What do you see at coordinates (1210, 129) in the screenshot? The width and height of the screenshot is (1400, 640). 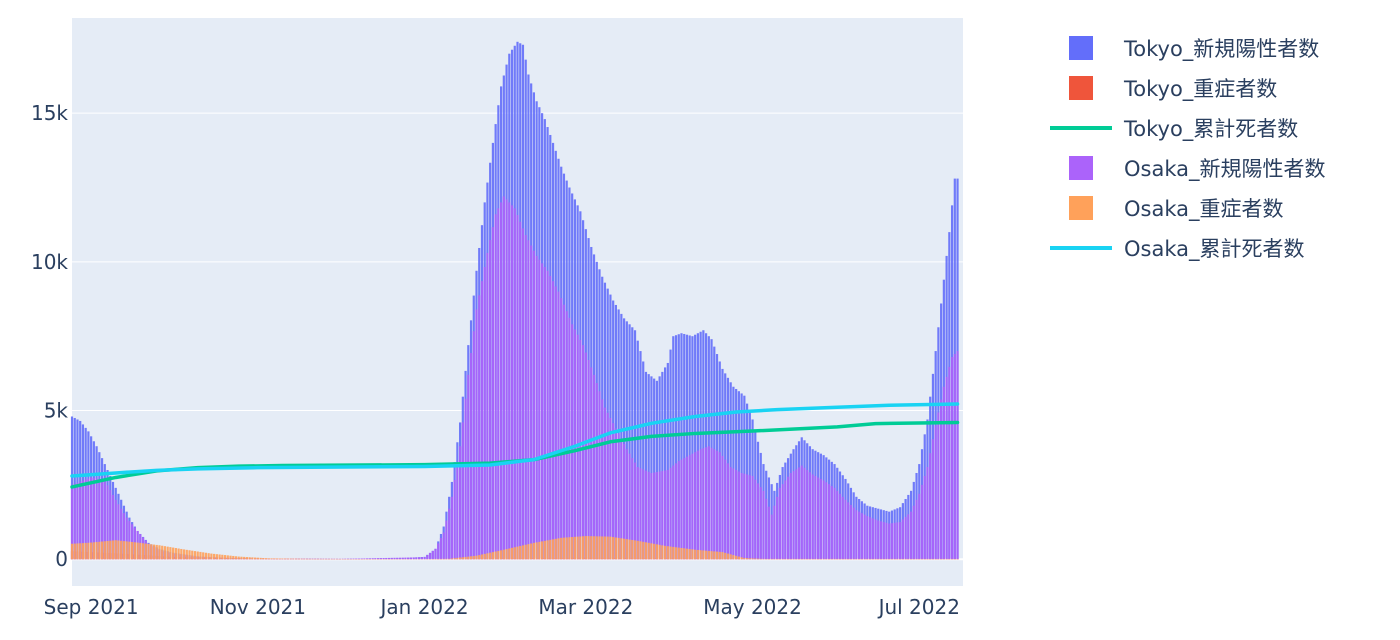 I see `legend-label: Tokyo_累計死者数` at bounding box center [1210, 129].